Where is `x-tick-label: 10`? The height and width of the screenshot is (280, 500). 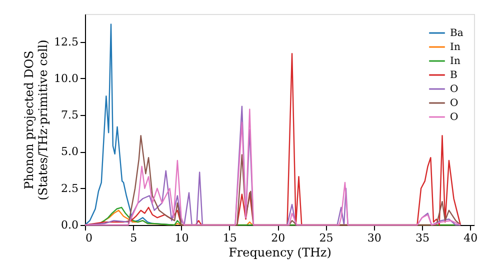 x-tick-label: 10 is located at coordinates (181, 238).